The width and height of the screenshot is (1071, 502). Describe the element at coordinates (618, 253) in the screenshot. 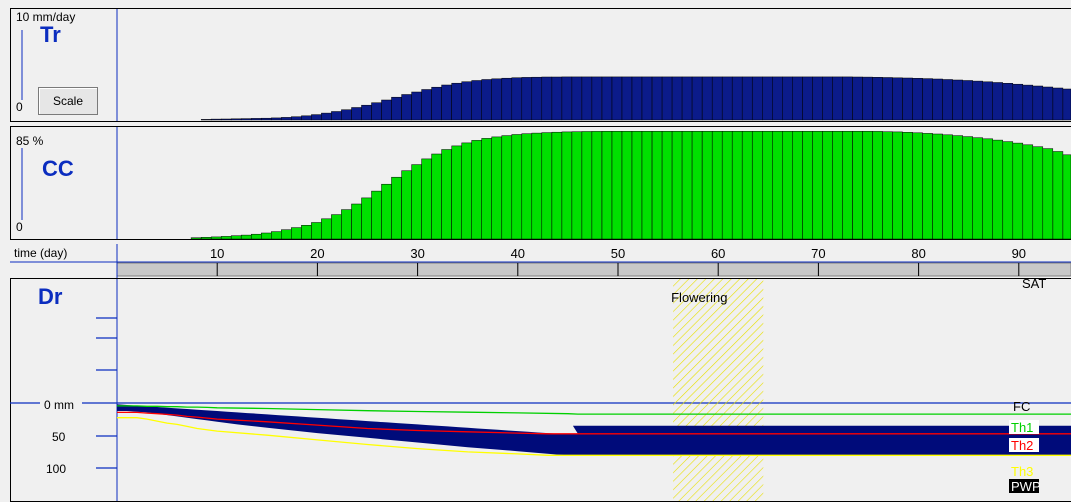

I see `time-tick-label: 50` at that location.